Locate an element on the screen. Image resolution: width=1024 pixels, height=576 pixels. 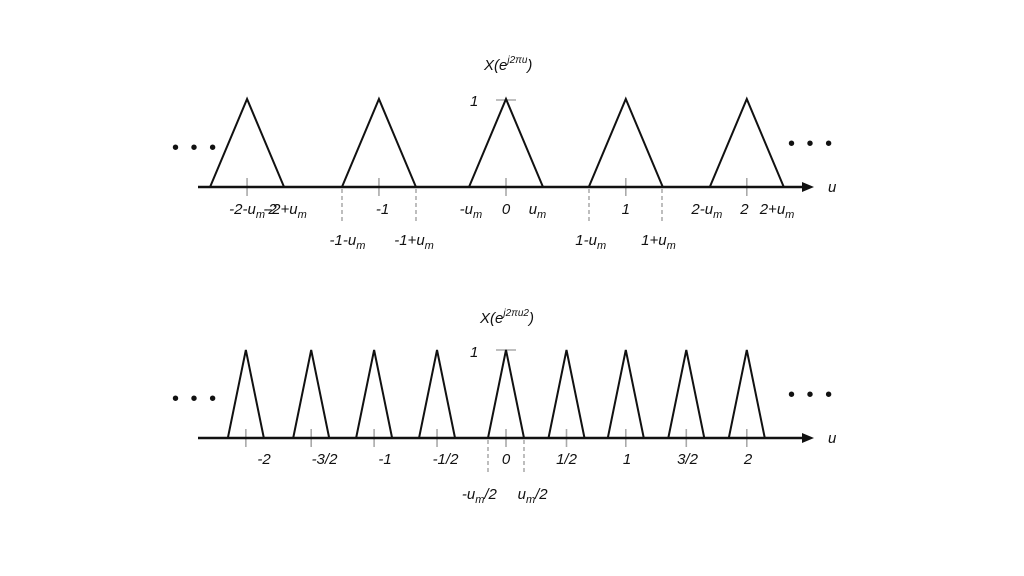
bottom-tick-label-5: 1/2 is located at coordinates (567, 459).